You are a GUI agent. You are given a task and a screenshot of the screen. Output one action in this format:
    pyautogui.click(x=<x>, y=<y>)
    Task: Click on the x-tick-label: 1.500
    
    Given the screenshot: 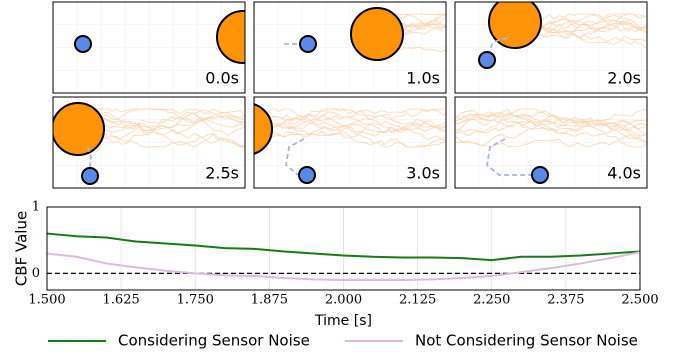 What is the action you would take?
    pyautogui.click(x=46, y=300)
    